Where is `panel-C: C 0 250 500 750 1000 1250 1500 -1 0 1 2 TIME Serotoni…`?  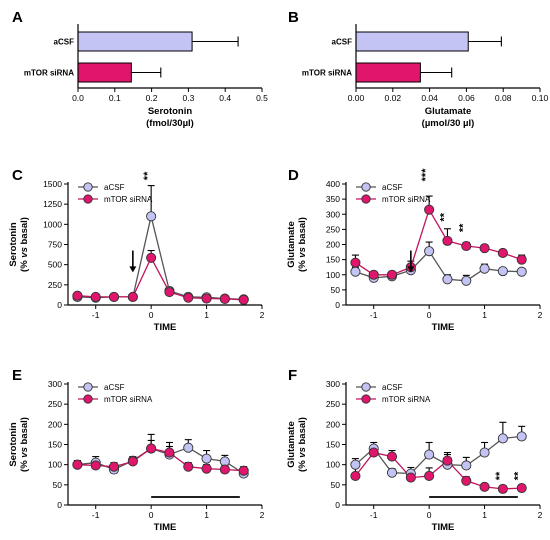
panel-C: C 0 250 500 750 1000 1250 1500 -1 0 1 2 TIME Serotoni… is located at coordinates (136, 250).